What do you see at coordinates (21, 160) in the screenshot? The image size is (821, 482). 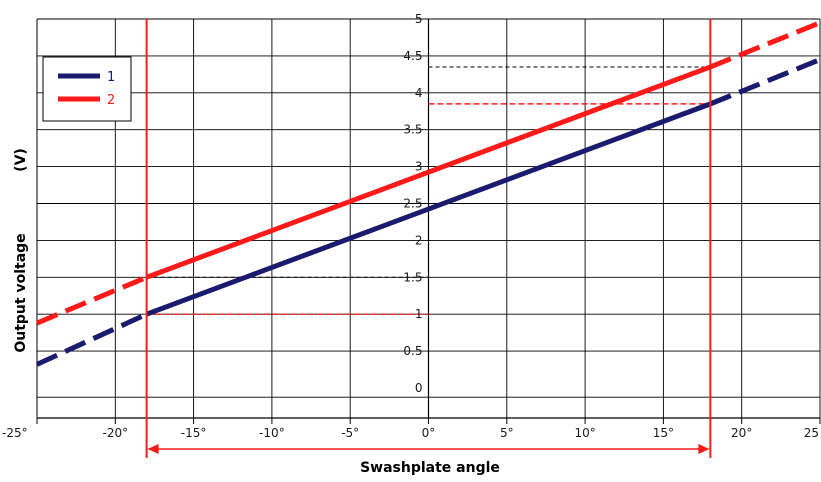 I see `y-axis-unit: (V)` at bounding box center [21, 160].